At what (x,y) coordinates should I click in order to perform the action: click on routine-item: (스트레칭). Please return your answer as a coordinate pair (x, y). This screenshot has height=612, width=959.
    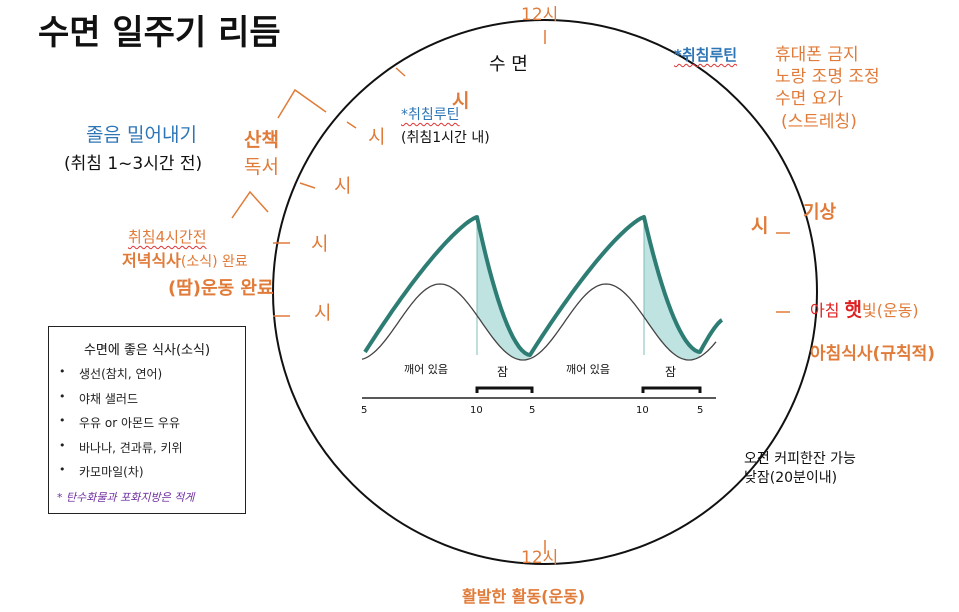
    Looking at the image, I should click on (819, 122).